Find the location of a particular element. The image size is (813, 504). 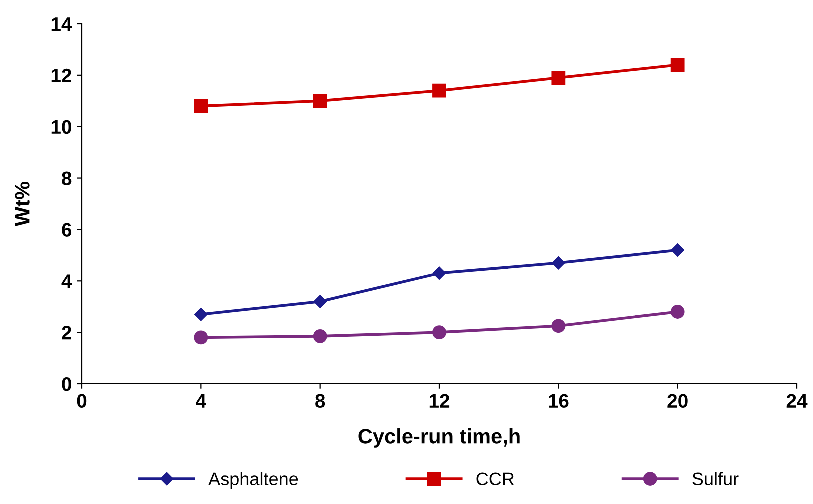

legend-label: Asphaltene is located at coordinates (253, 481).